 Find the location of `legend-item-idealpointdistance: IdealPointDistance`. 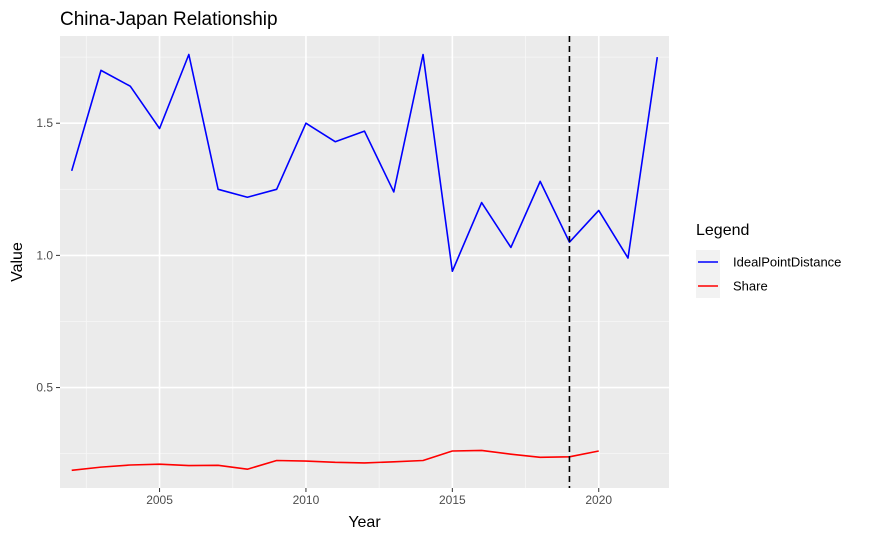

legend-item-idealpointdistance: IdealPointDistance is located at coordinates (768, 262).